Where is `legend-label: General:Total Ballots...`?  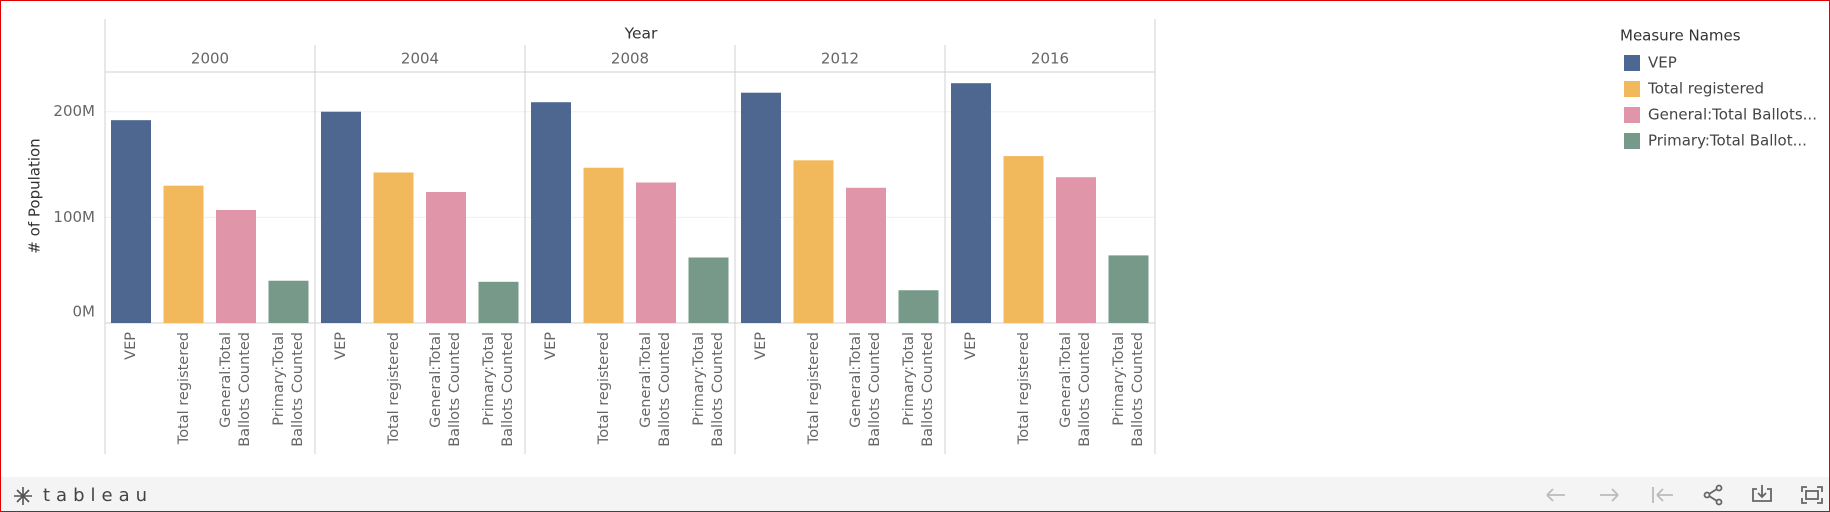
legend-label: General:Total Ballots... is located at coordinates (1732, 115).